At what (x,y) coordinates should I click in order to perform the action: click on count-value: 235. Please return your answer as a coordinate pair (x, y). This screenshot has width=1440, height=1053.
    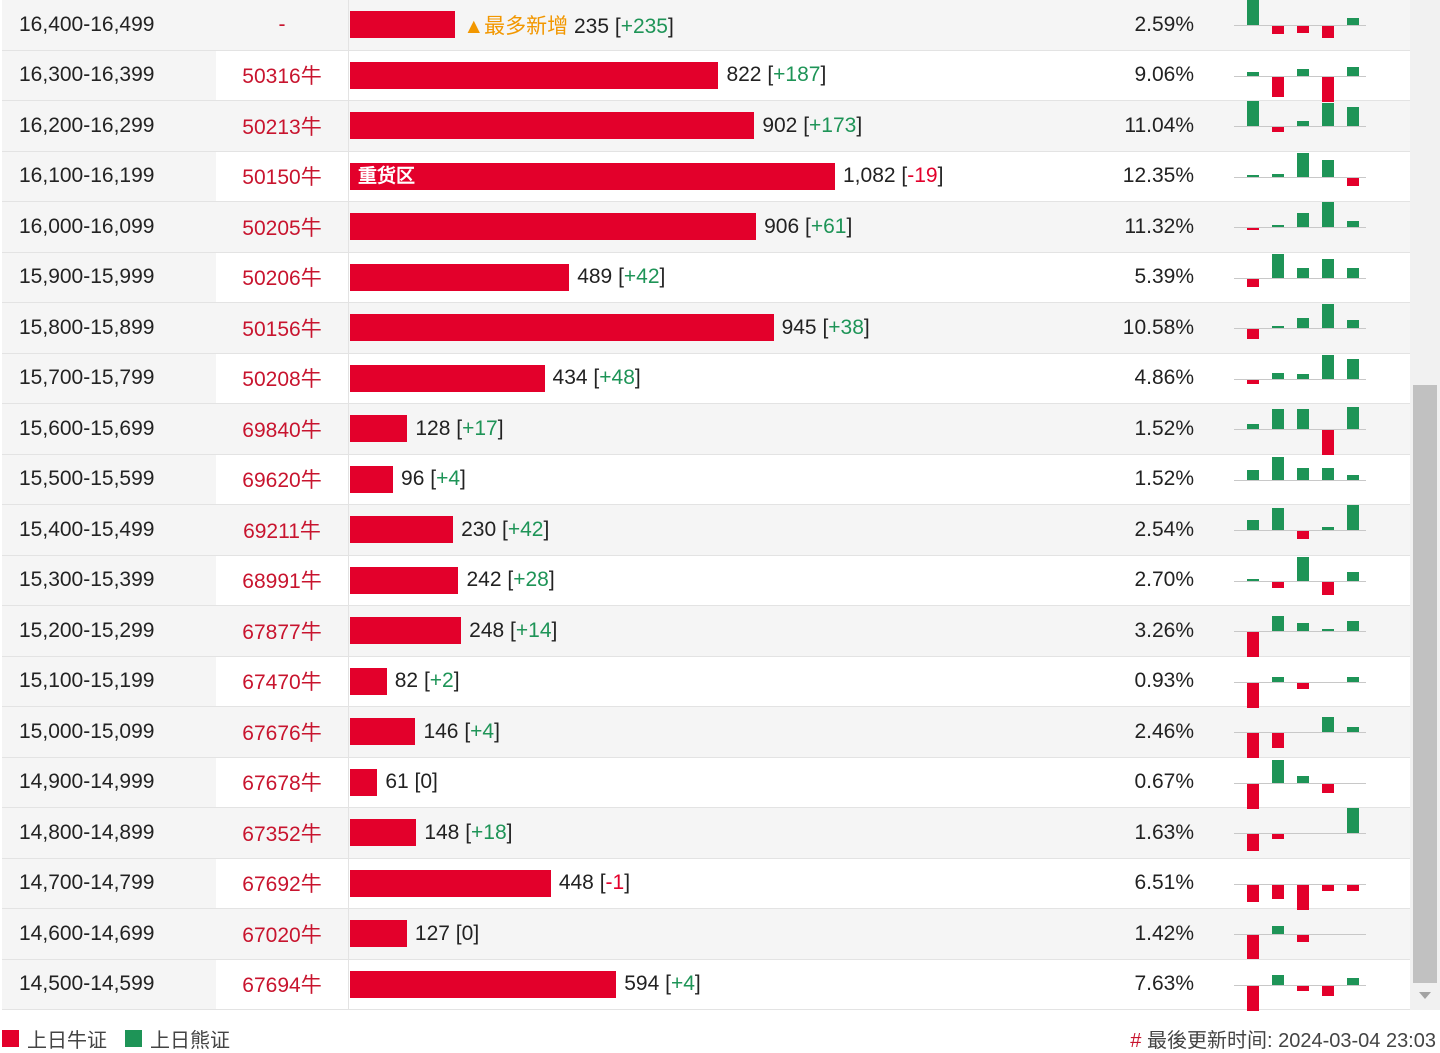
    Looking at the image, I should click on (591, 26).